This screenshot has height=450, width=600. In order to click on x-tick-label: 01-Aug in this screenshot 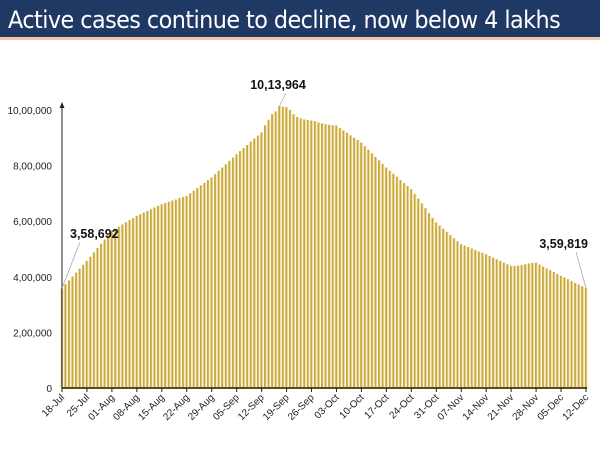, I will do `click(101, 407)`.